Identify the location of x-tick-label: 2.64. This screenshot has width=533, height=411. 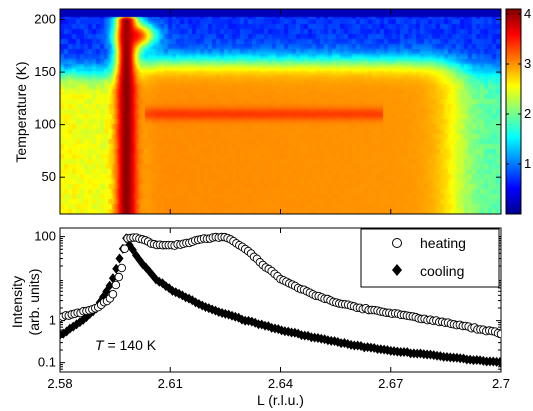
(280, 383).